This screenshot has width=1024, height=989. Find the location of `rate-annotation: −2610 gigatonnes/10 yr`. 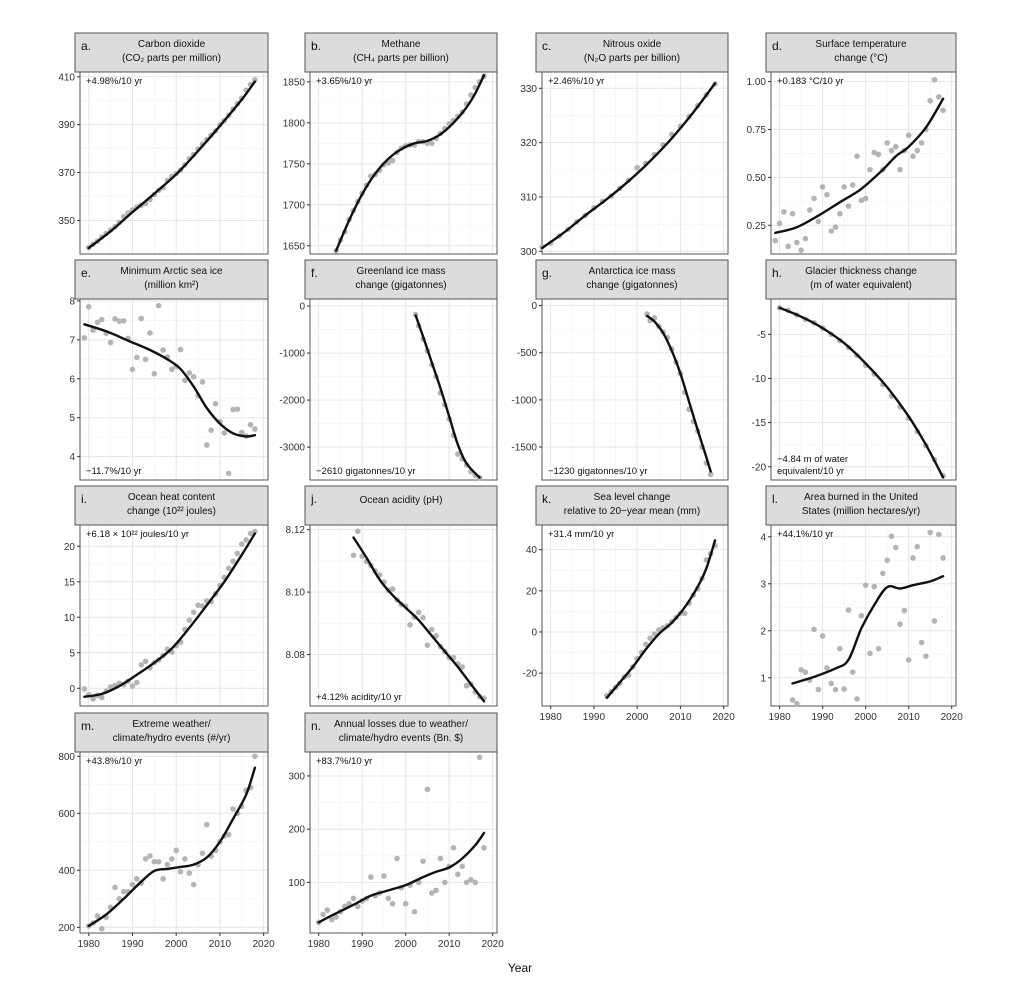

rate-annotation: −2610 gigatonnes/10 yr is located at coordinates (366, 471).